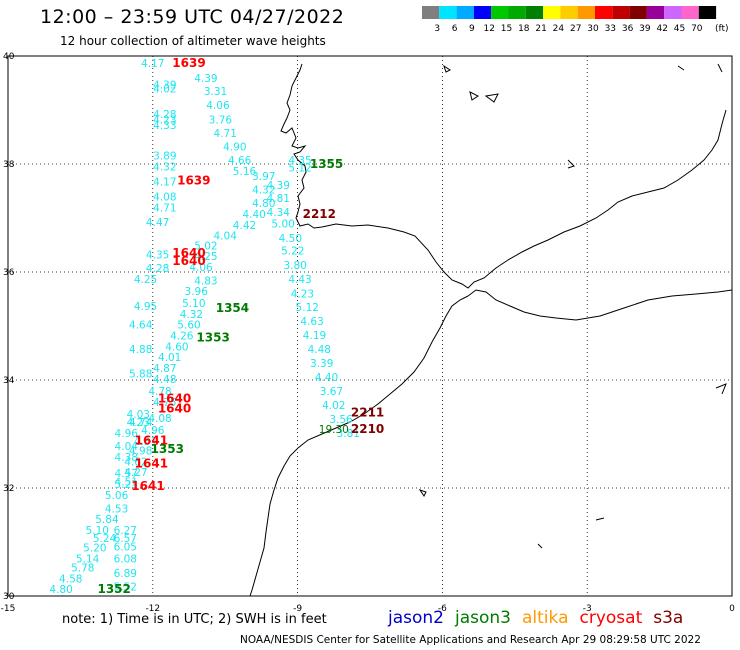 This screenshot has height=650, width=740. I want to click on pass-time-label: 1639, so click(188, 63).